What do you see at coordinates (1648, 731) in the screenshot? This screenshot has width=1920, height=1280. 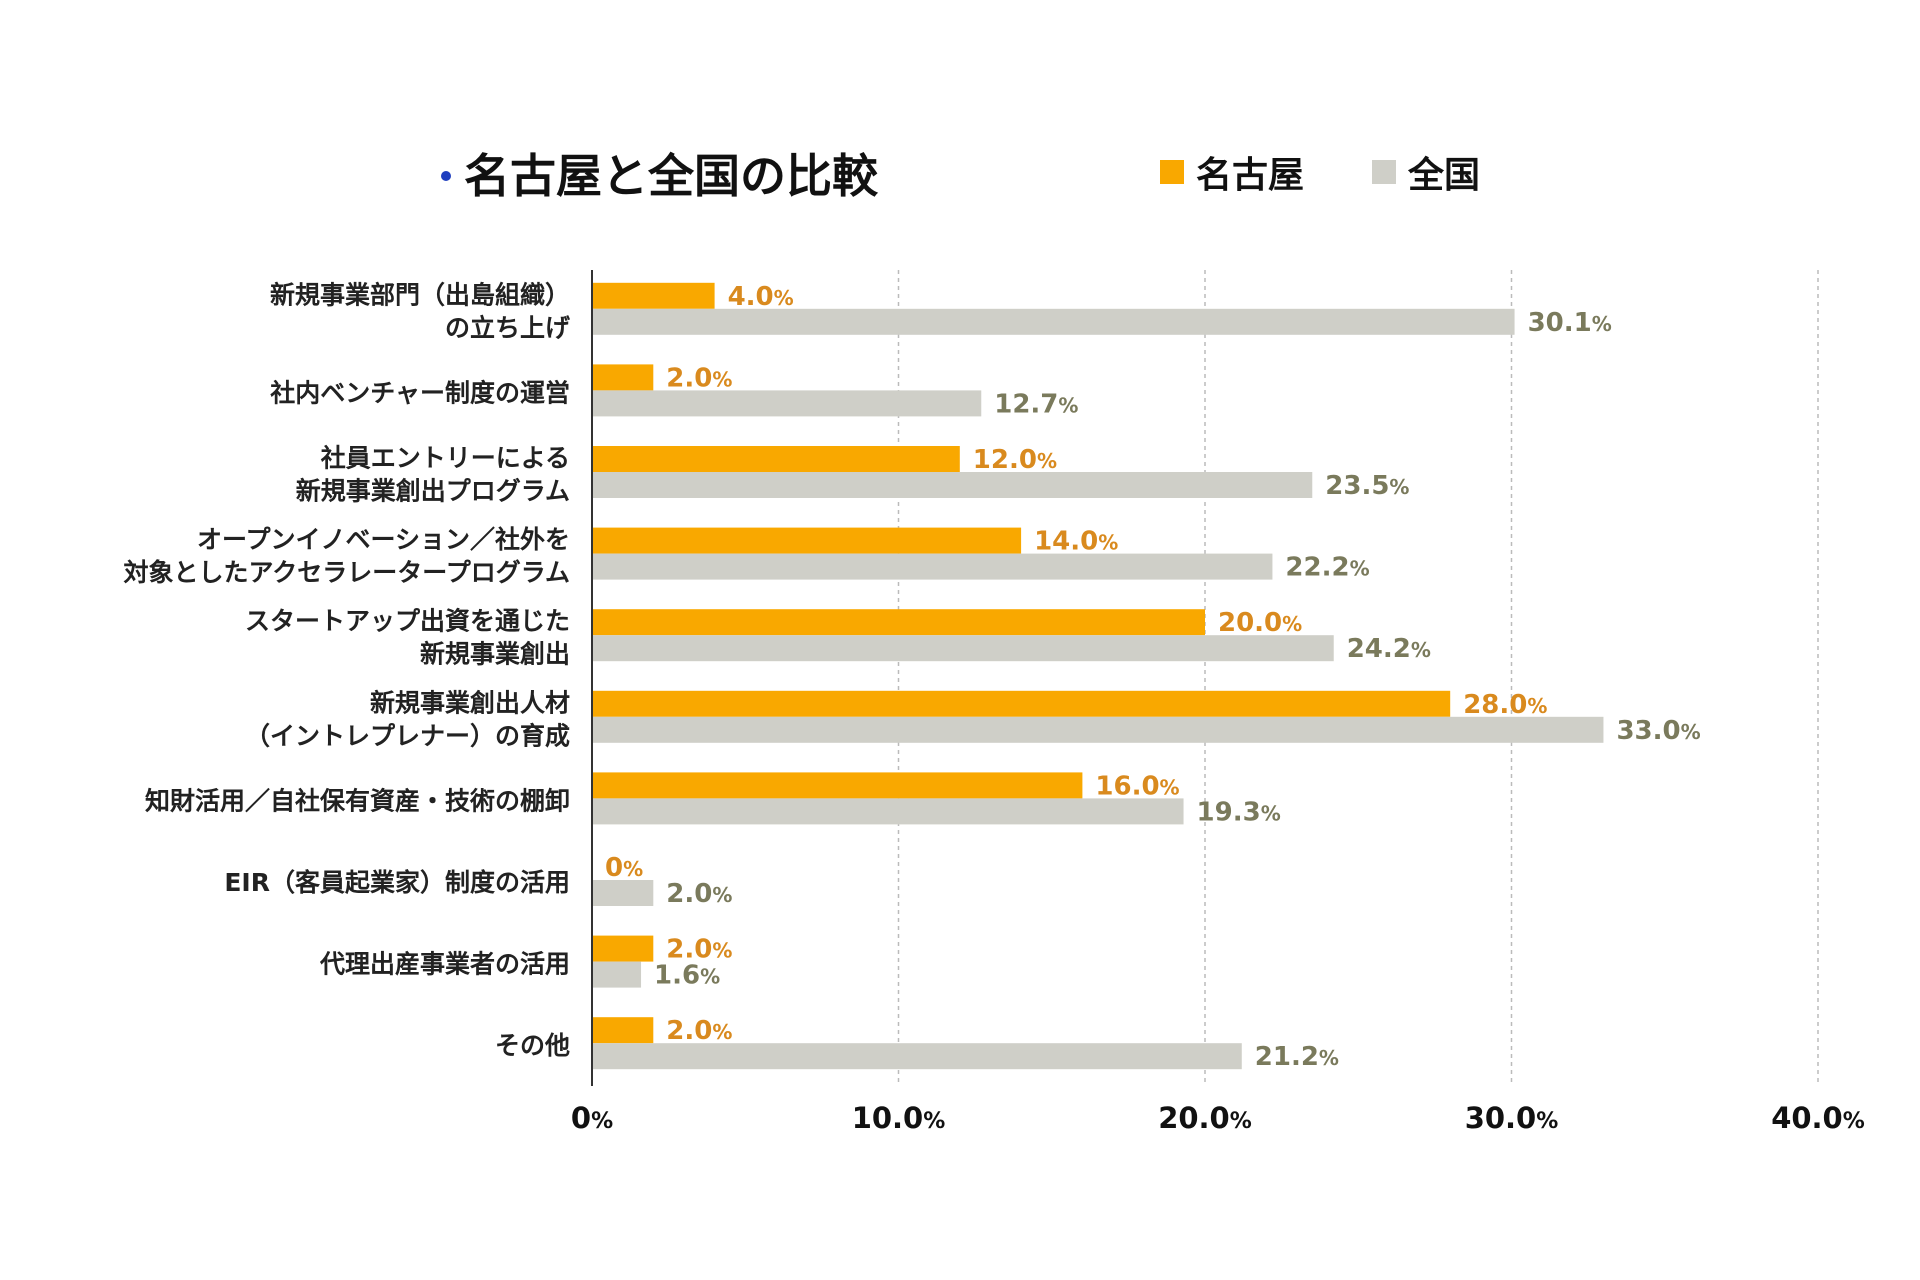 I see `value-label-national-number: 33.0` at bounding box center [1648, 731].